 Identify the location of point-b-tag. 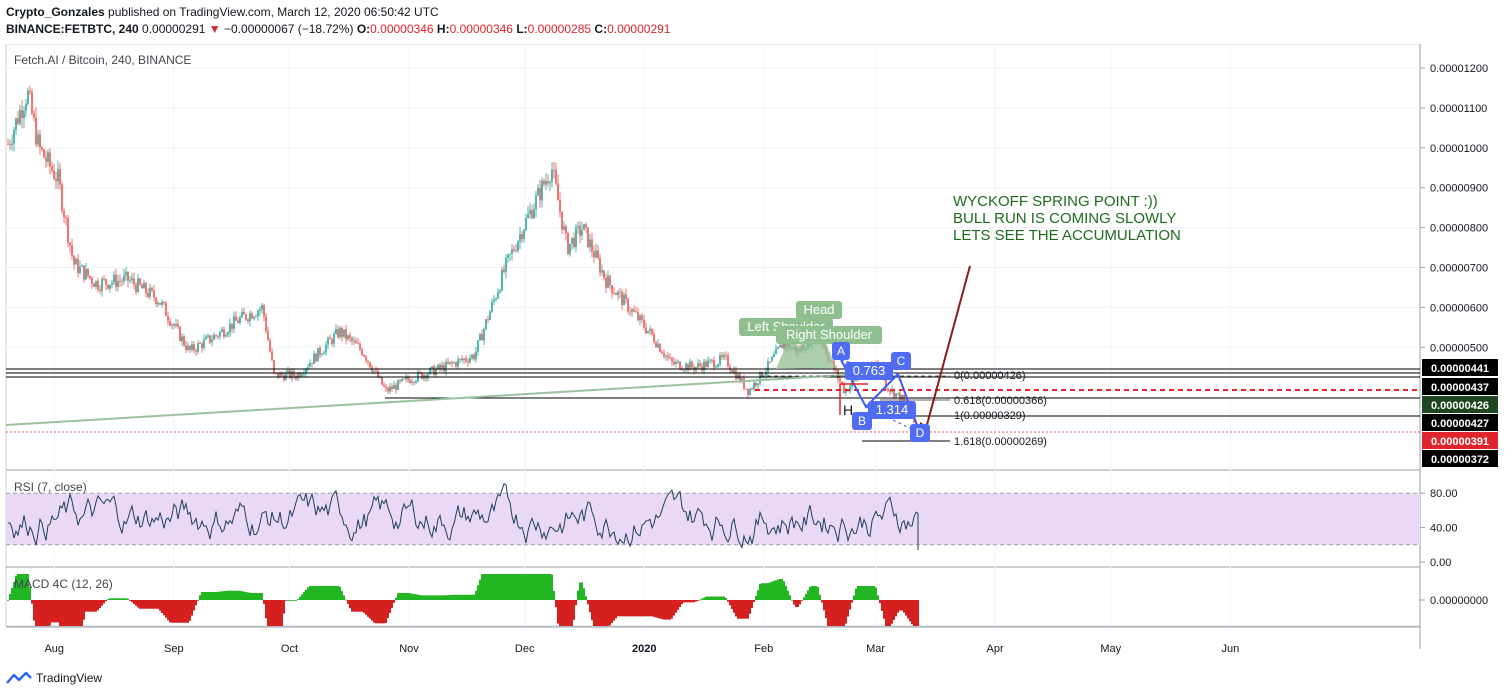
(862, 421).